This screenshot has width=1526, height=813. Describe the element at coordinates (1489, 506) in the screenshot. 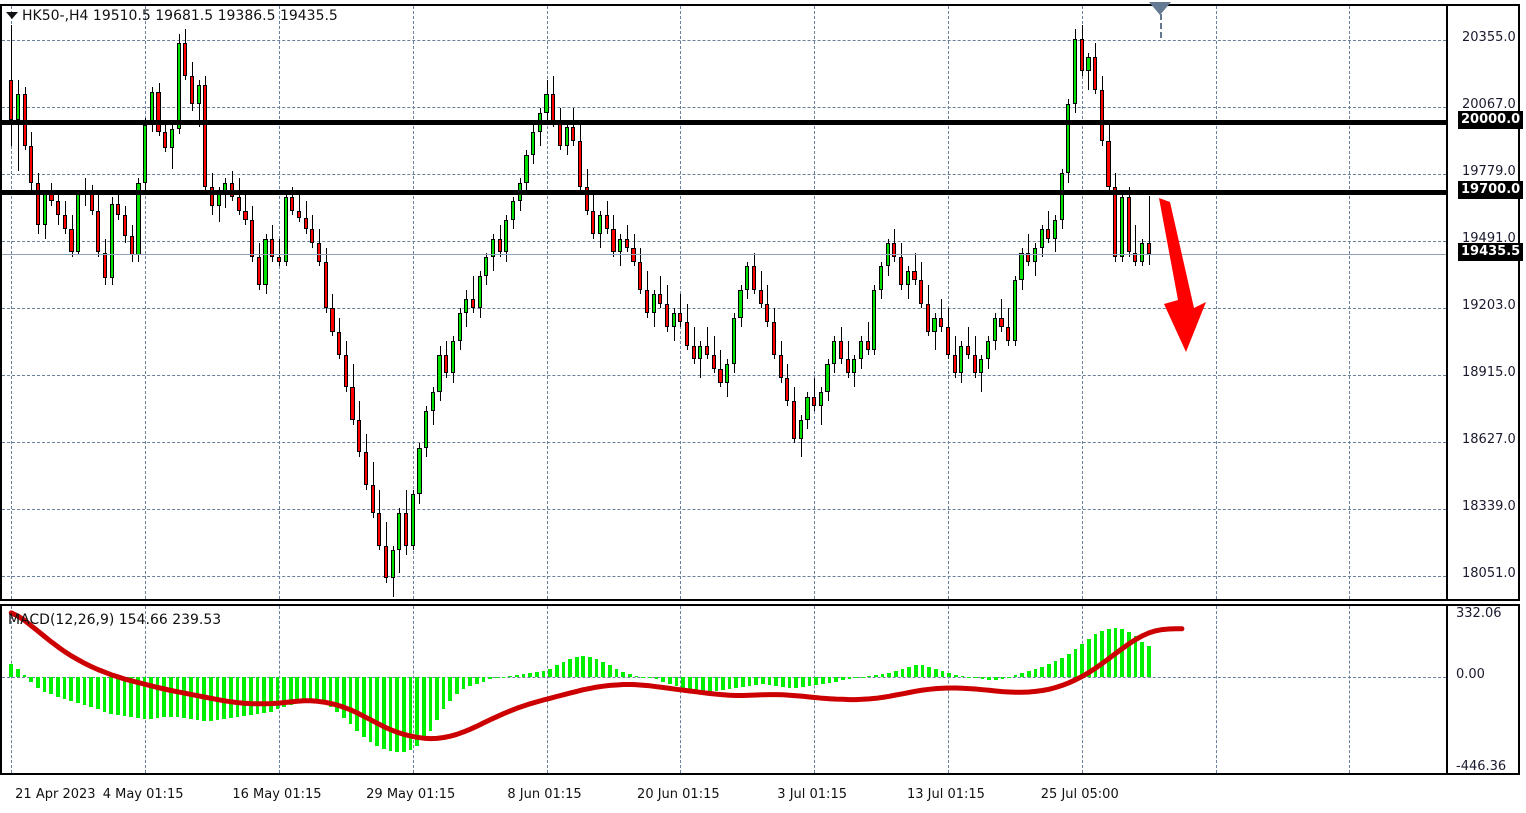

I see `price-axis-tick-label: 18339.0` at that location.